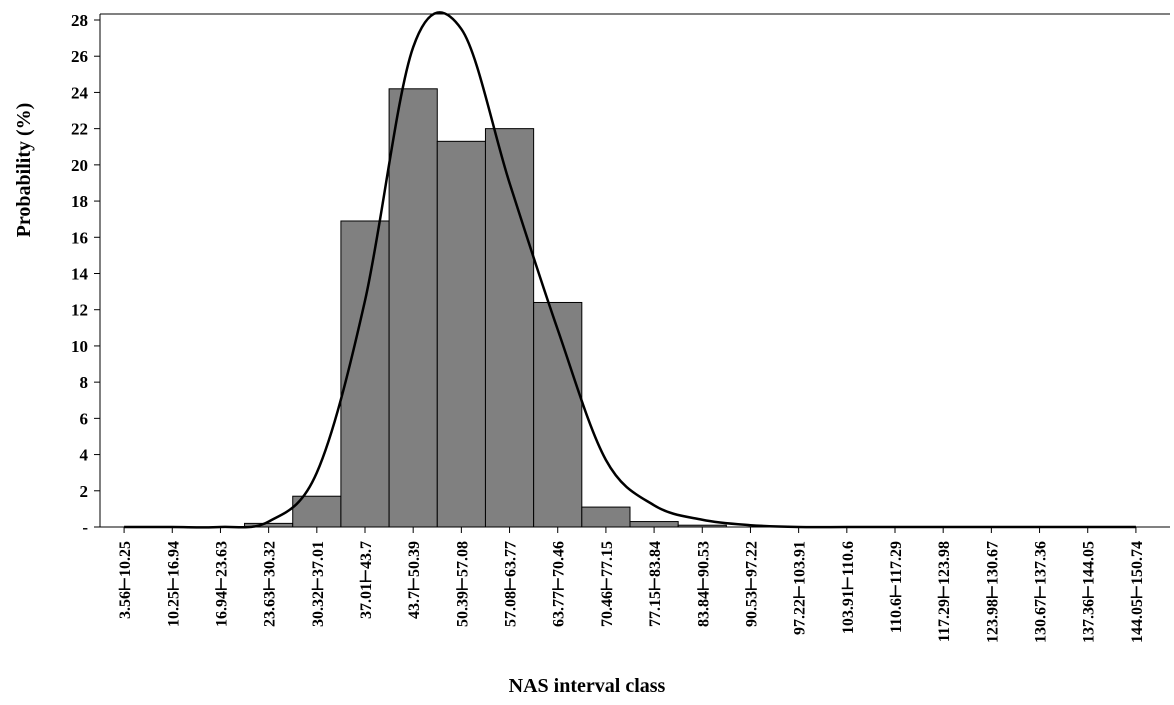 The image size is (1174, 705). What do you see at coordinates (79, 237) in the screenshot?
I see `y-tick-label: 16` at bounding box center [79, 237].